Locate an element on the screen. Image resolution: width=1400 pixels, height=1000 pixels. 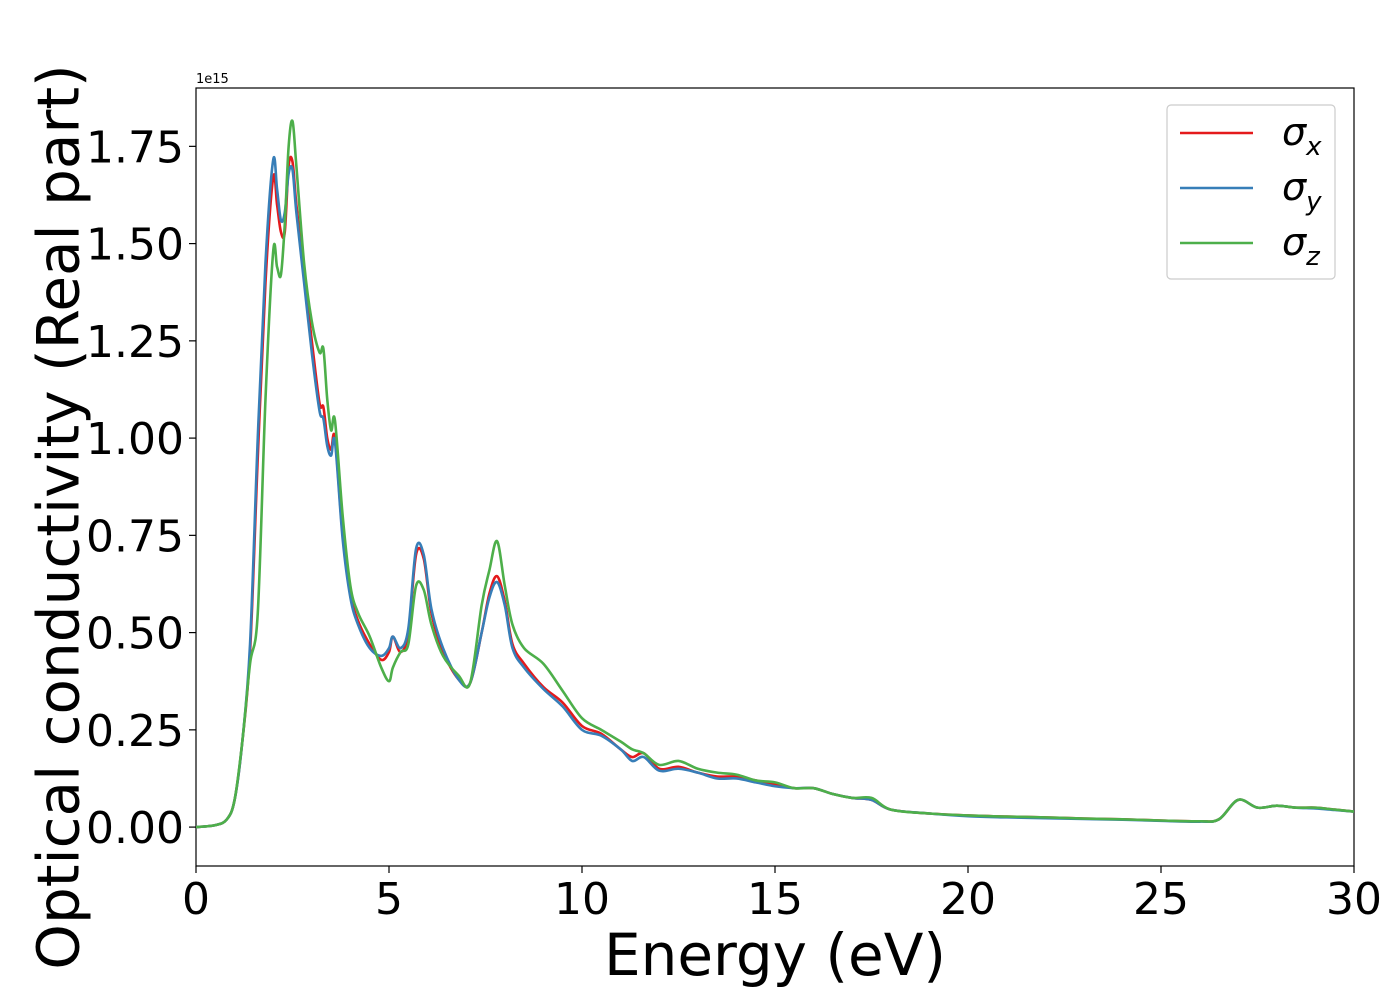
y-tick-label: 0.75 is located at coordinates (135, 536).